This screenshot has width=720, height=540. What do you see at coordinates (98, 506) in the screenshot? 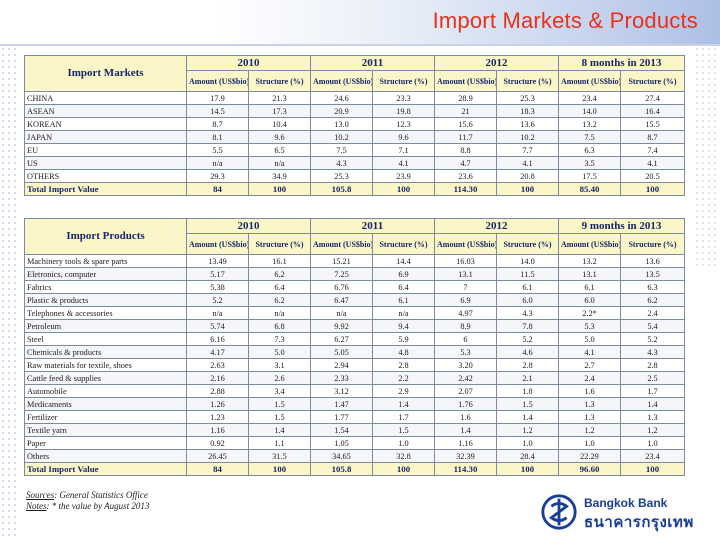
I see `notes-text: : * the value by August 2013` at bounding box center [98, 506].